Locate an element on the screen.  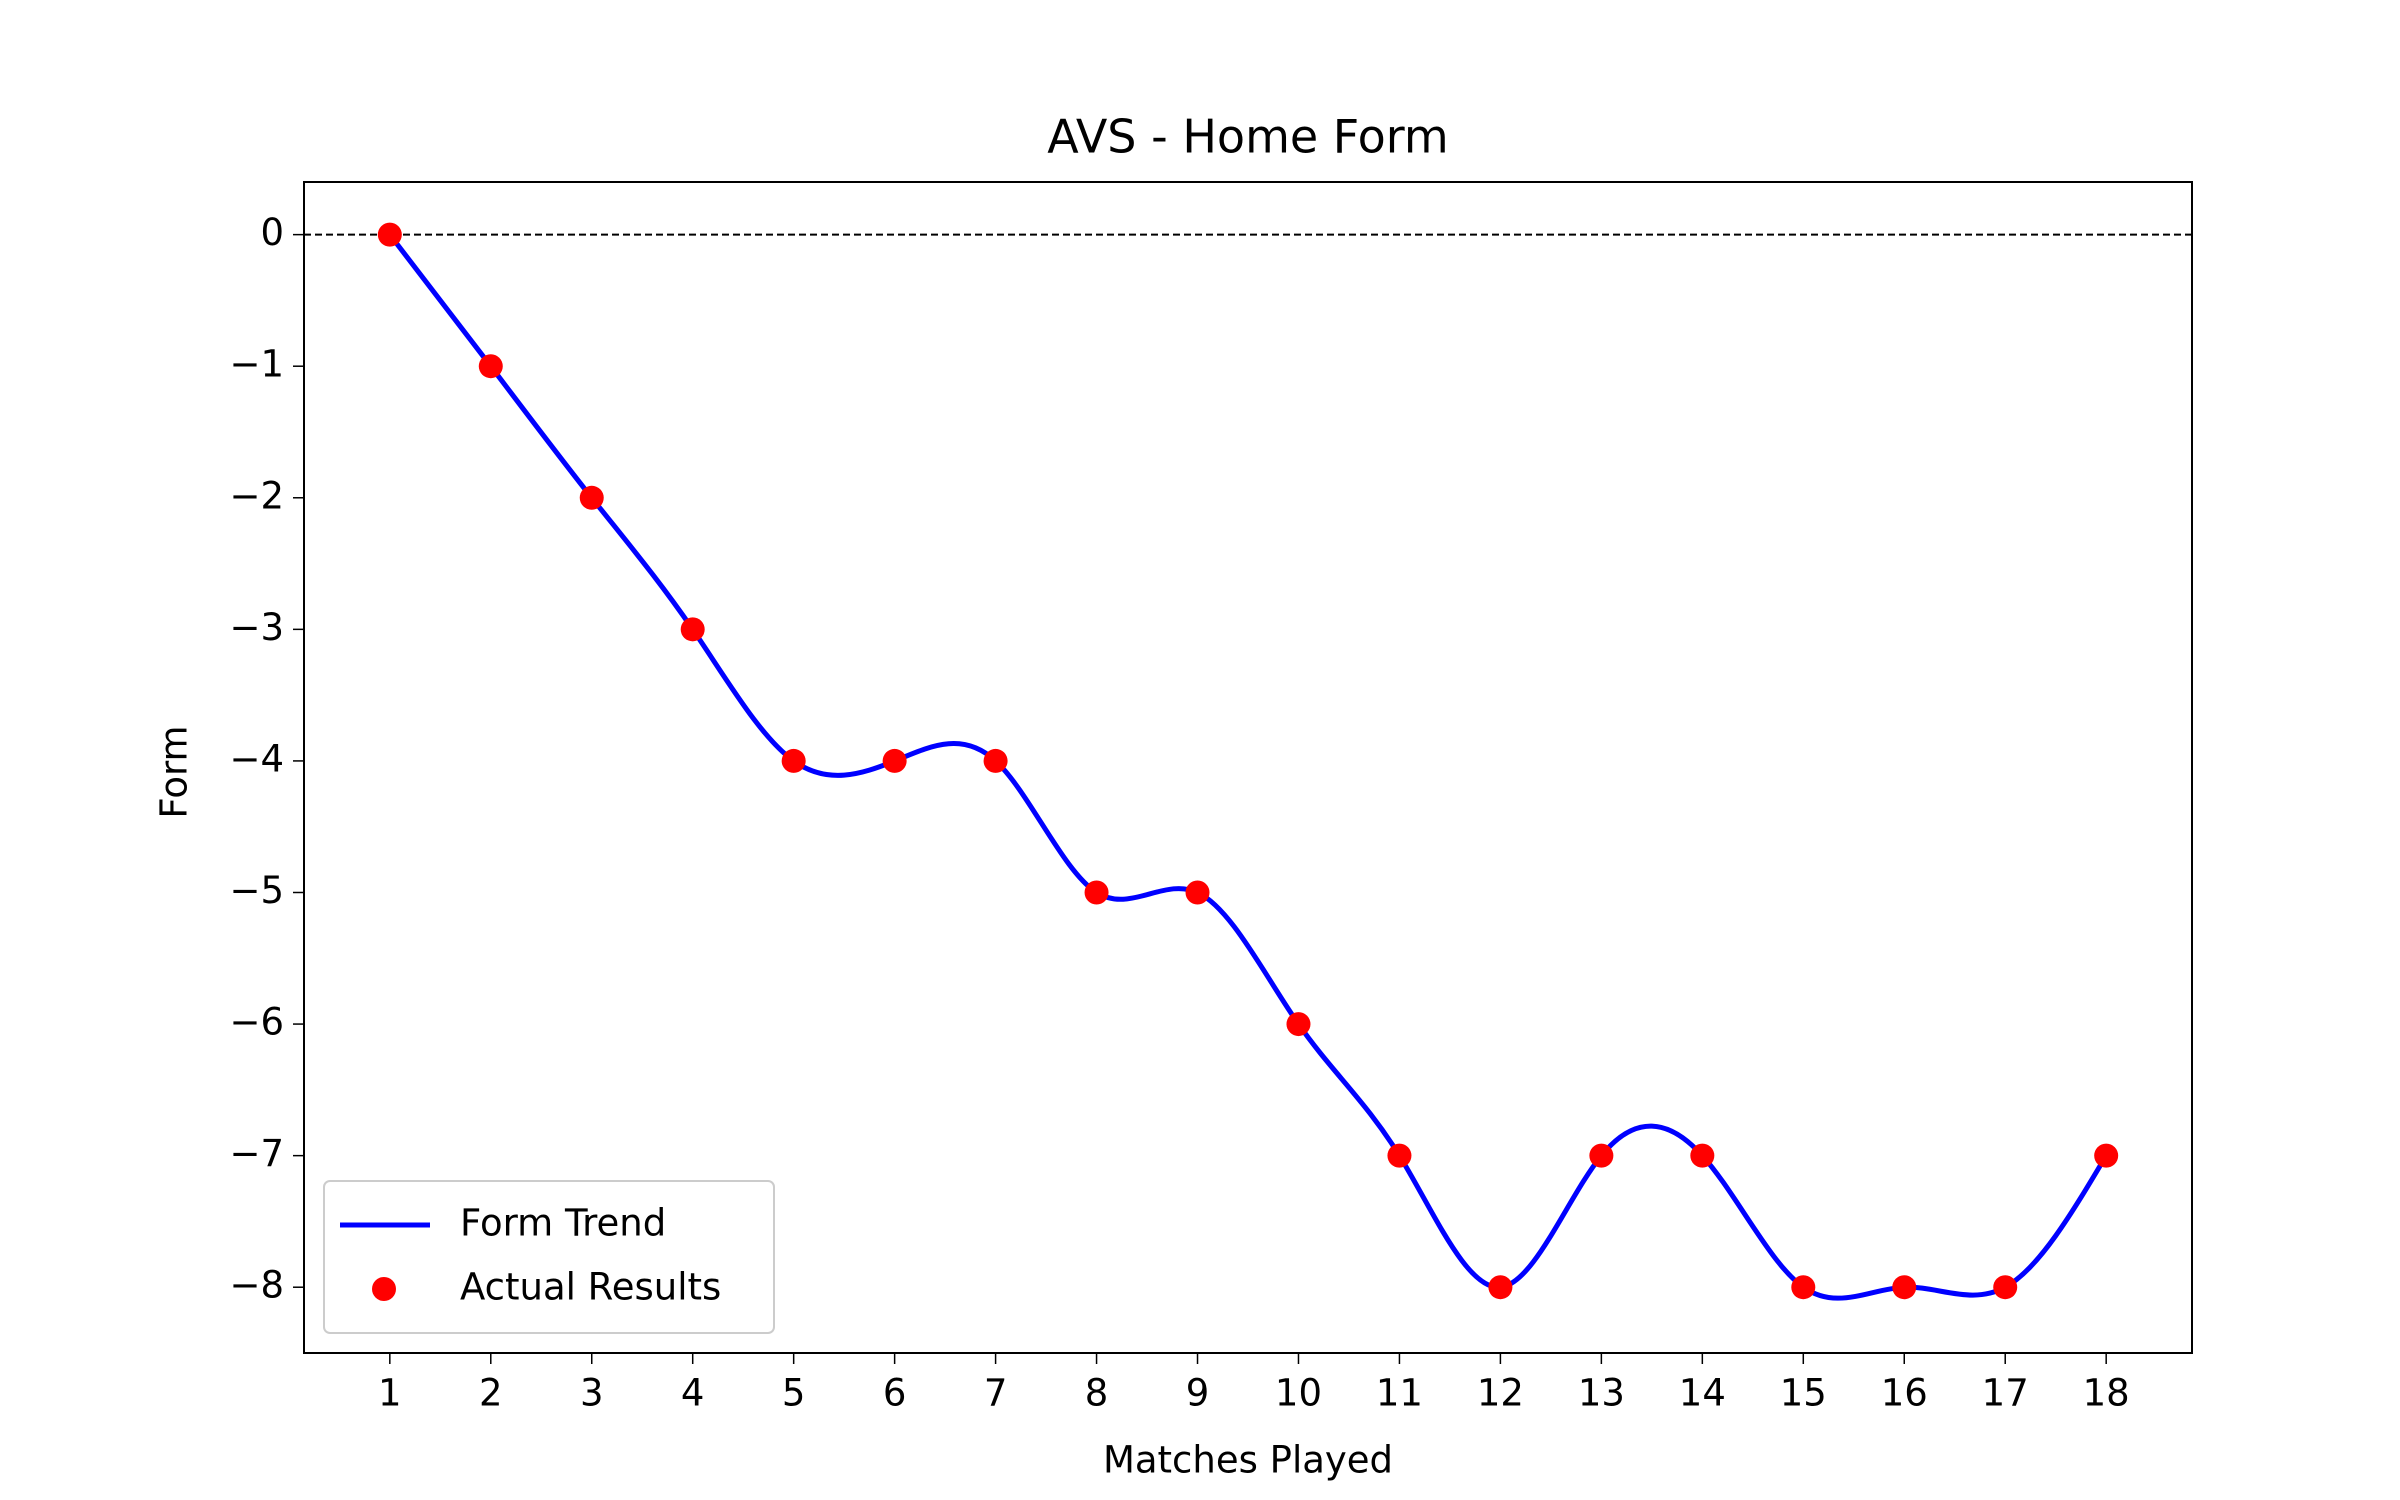
legend-label: Form Trend is located at coordinates (563, 1223).